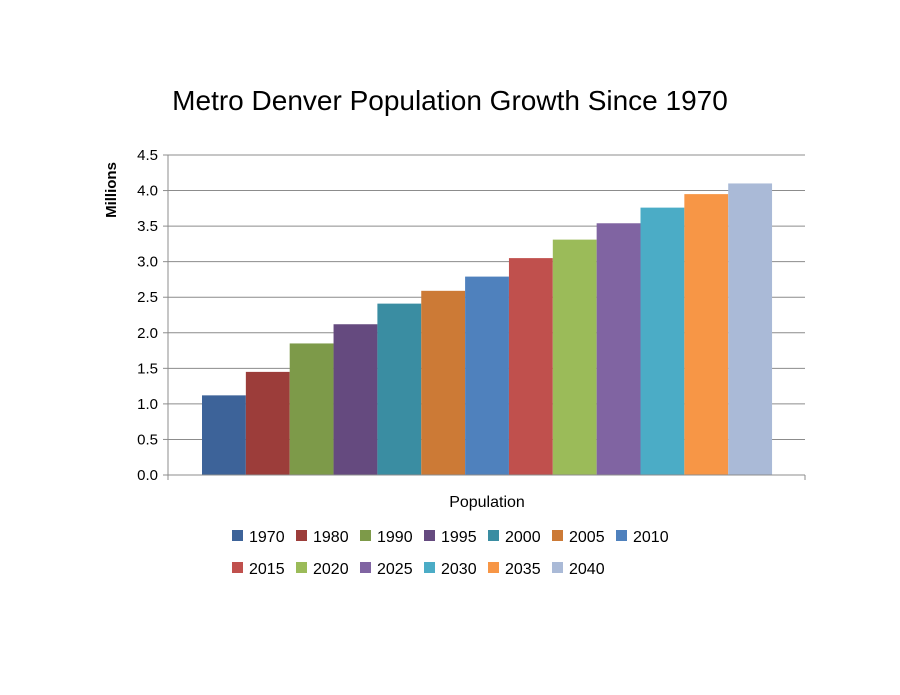  I want to click on bar-2025, so click(618, 349).